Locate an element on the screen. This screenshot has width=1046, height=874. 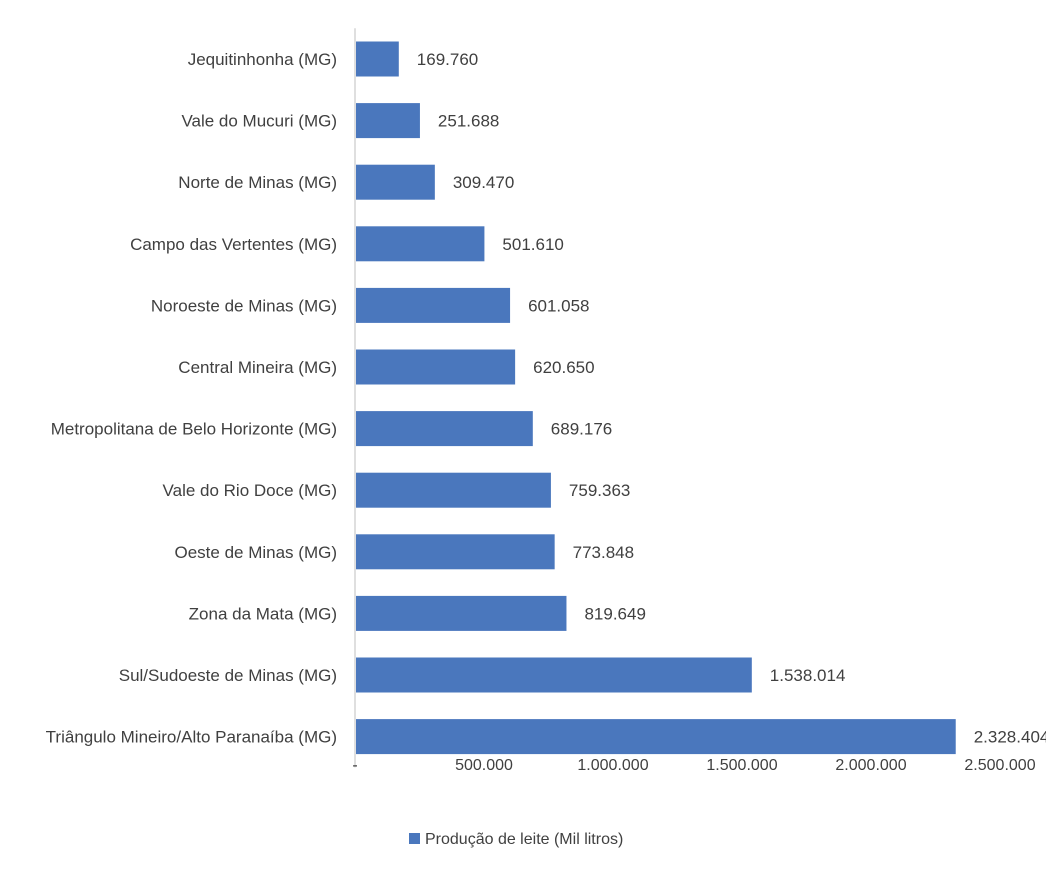
category-label: Vale do Rio Doce (MG) is located at coordinates (250, 490).